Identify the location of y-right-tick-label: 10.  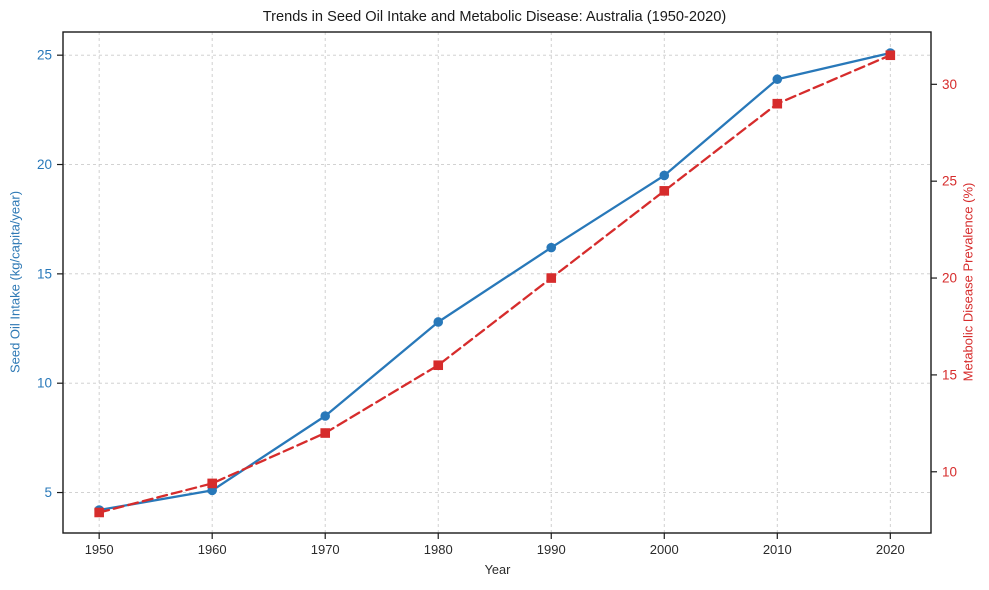
(949, 471).